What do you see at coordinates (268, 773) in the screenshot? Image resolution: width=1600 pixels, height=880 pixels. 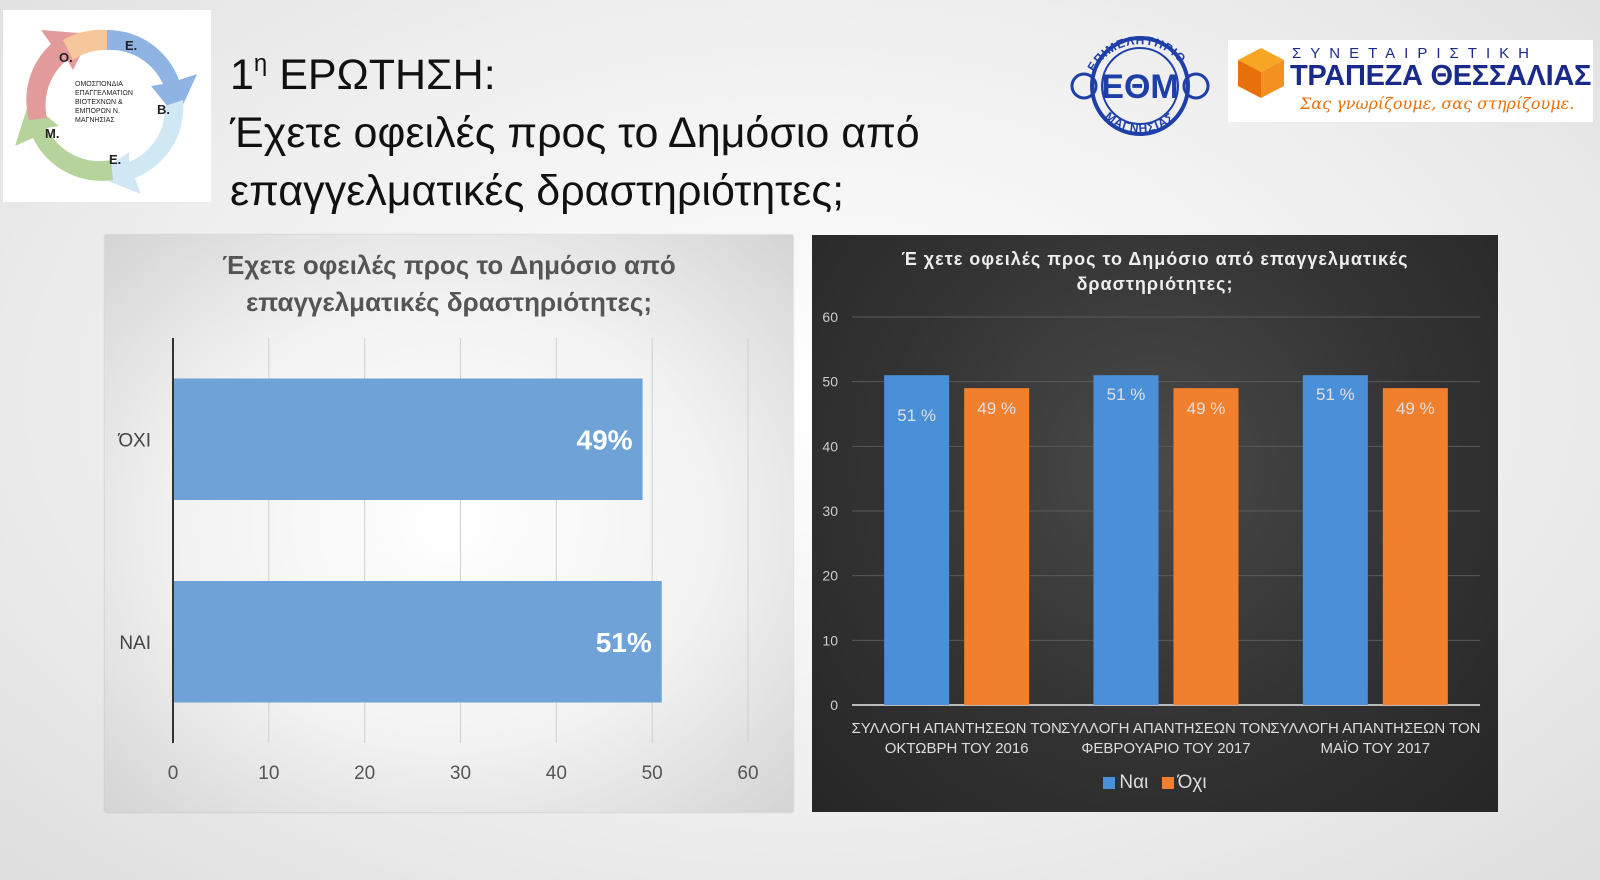 I see `x-tick-label: 10` at bounding box center [268, 773].